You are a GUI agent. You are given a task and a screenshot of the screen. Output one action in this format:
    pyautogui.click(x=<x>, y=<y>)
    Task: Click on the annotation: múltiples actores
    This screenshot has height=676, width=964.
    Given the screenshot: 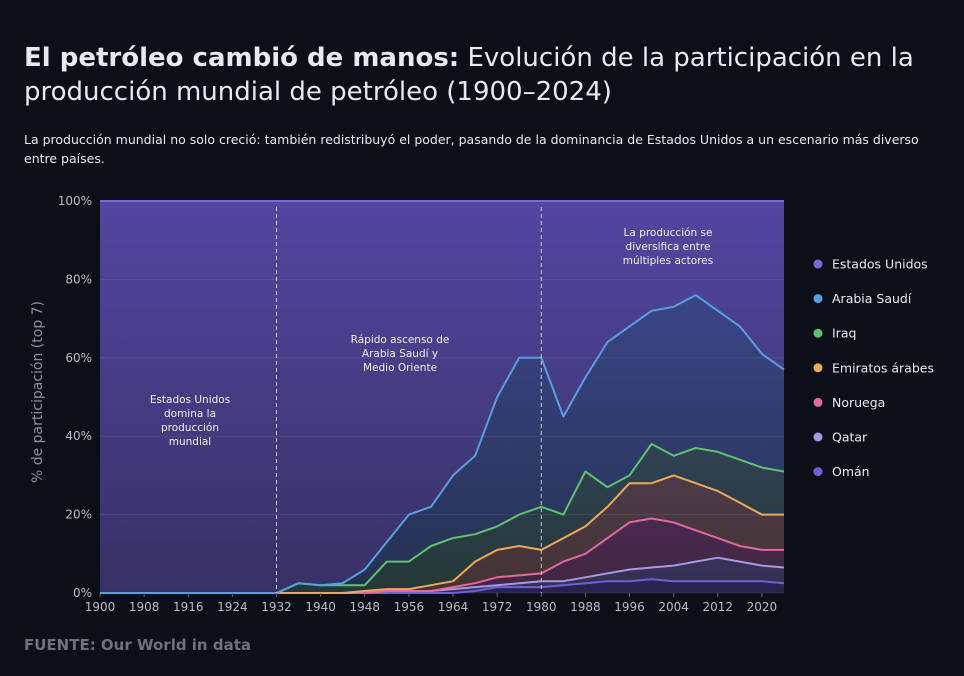 What is the action you would take?
    pyautogui.click(x=668, y=261)
    